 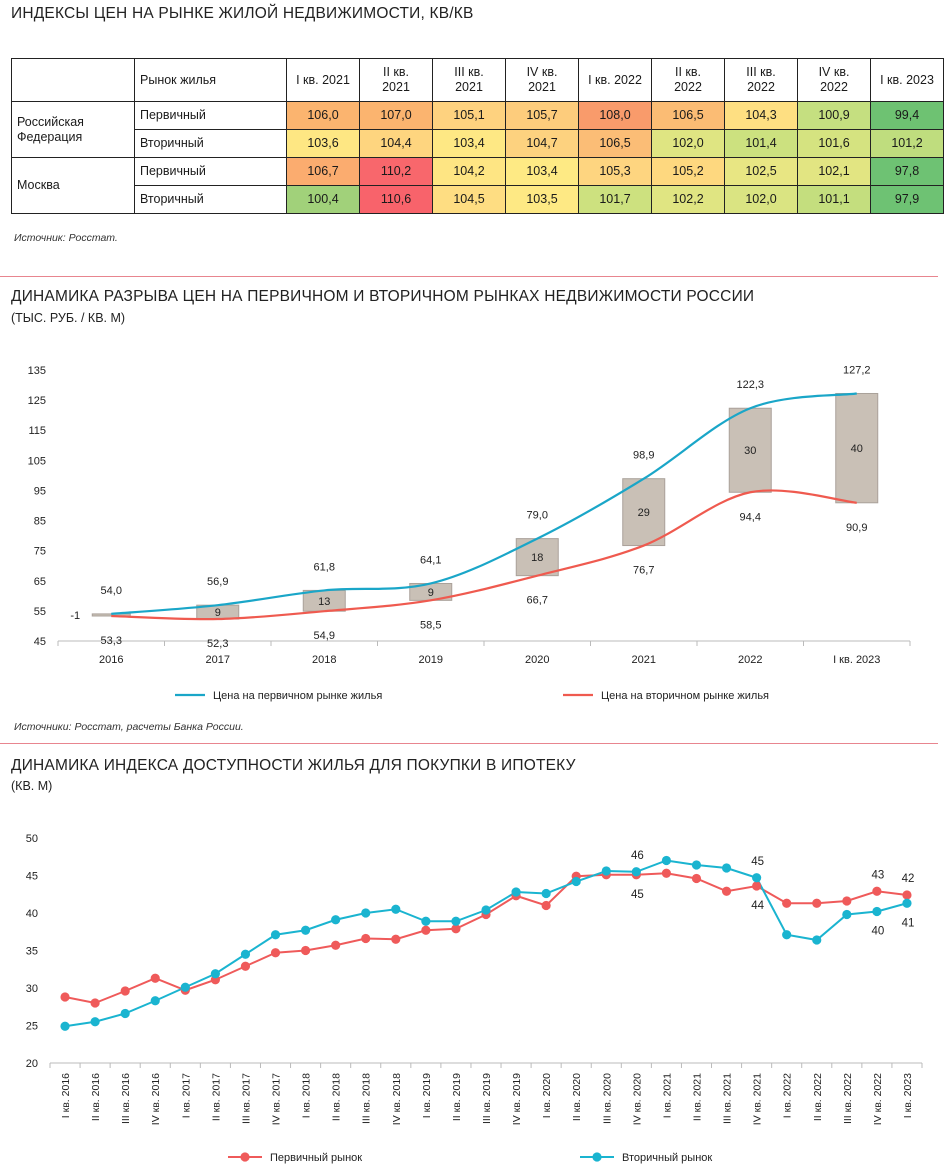 I want to click on index-value-cell: 101,4, so click(x=761, y=143).